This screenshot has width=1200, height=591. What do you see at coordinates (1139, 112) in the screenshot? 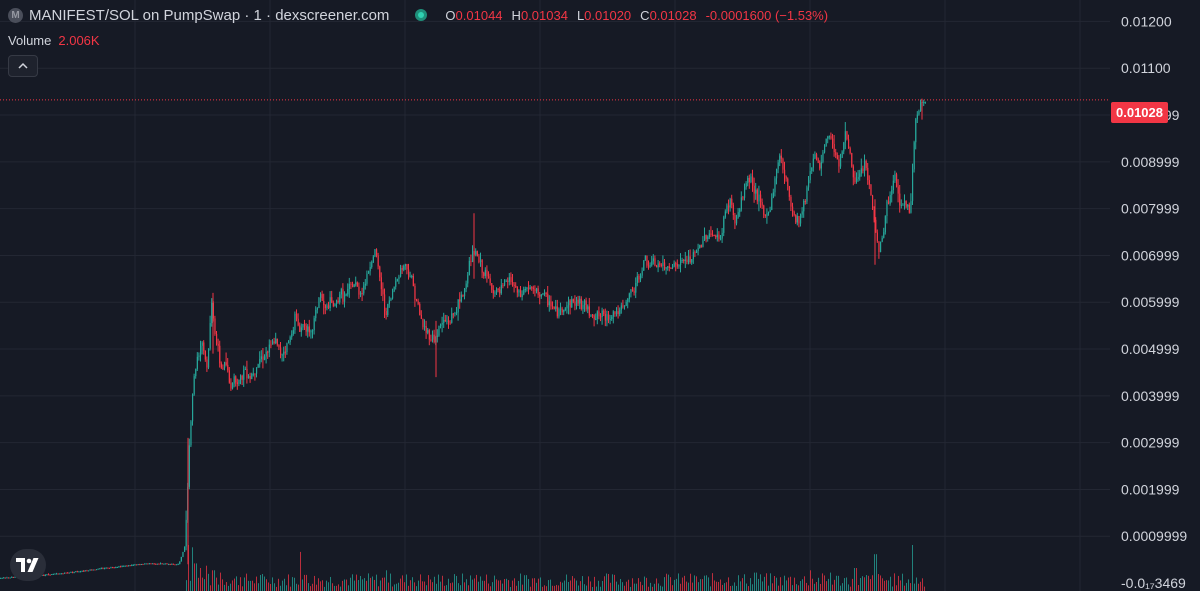
I see `last-price-label: 0.01028` at bounding box center [1139, 112].